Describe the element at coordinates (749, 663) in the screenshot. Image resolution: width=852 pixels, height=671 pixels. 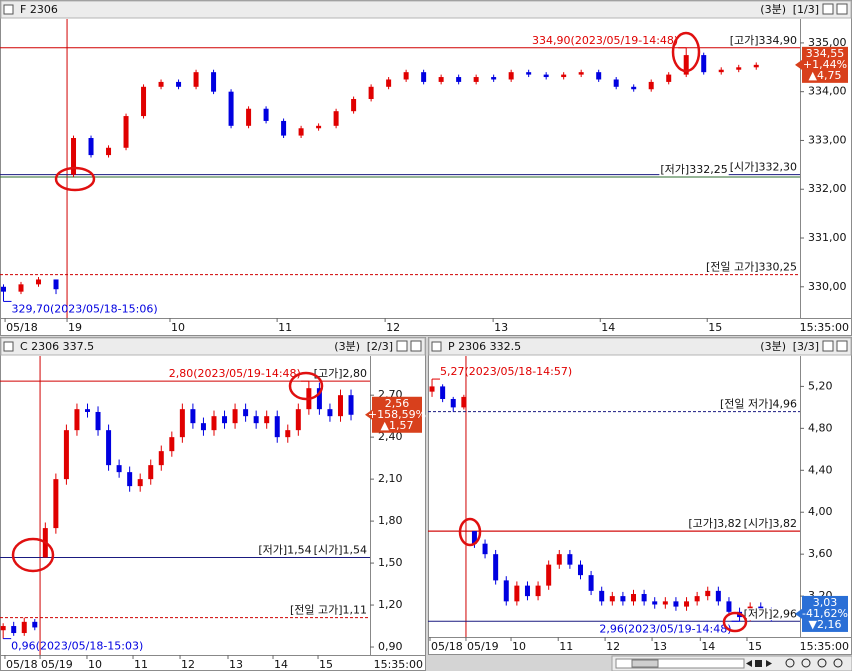
I see `prev-button` at that location.